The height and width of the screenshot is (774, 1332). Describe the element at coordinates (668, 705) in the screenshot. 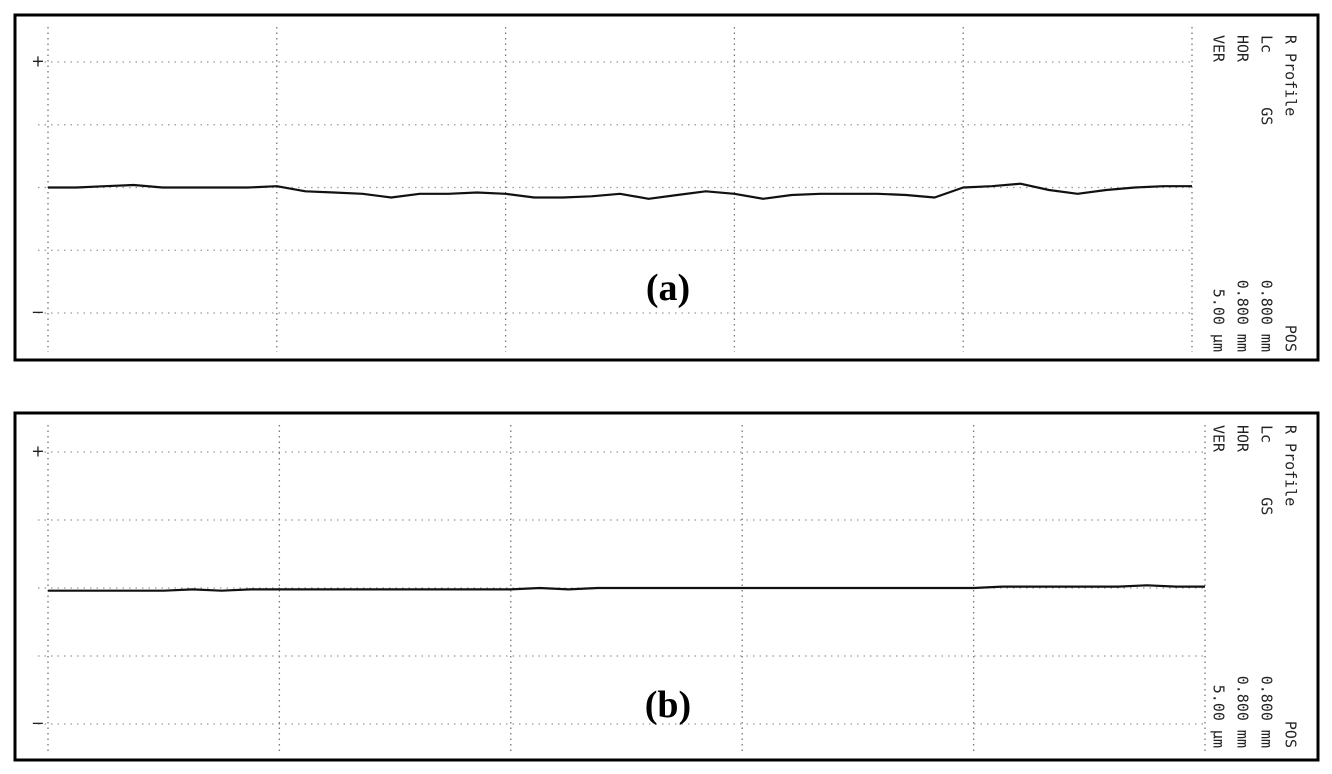

I see `panel-label: (b)` at that location.